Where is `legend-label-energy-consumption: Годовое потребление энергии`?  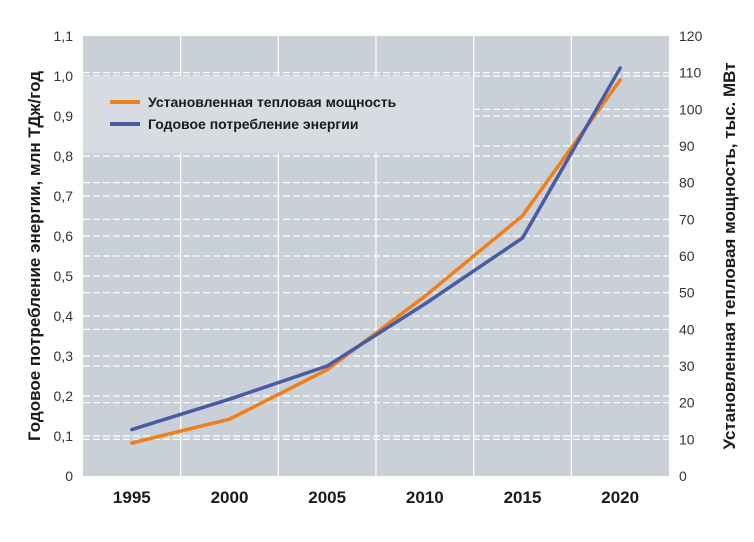 legend-label-energy-consumption: Годовое потребление энергии is located at coordinates (253, 124).